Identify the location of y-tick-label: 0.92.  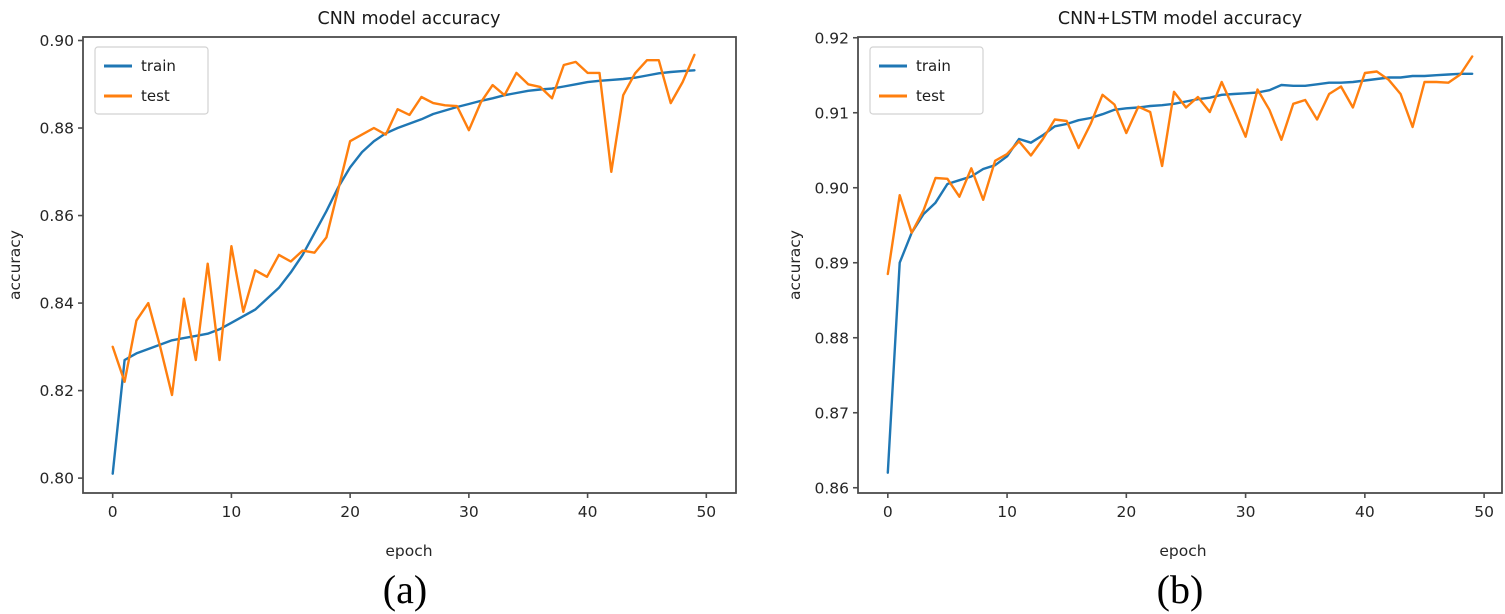
(831, 38).